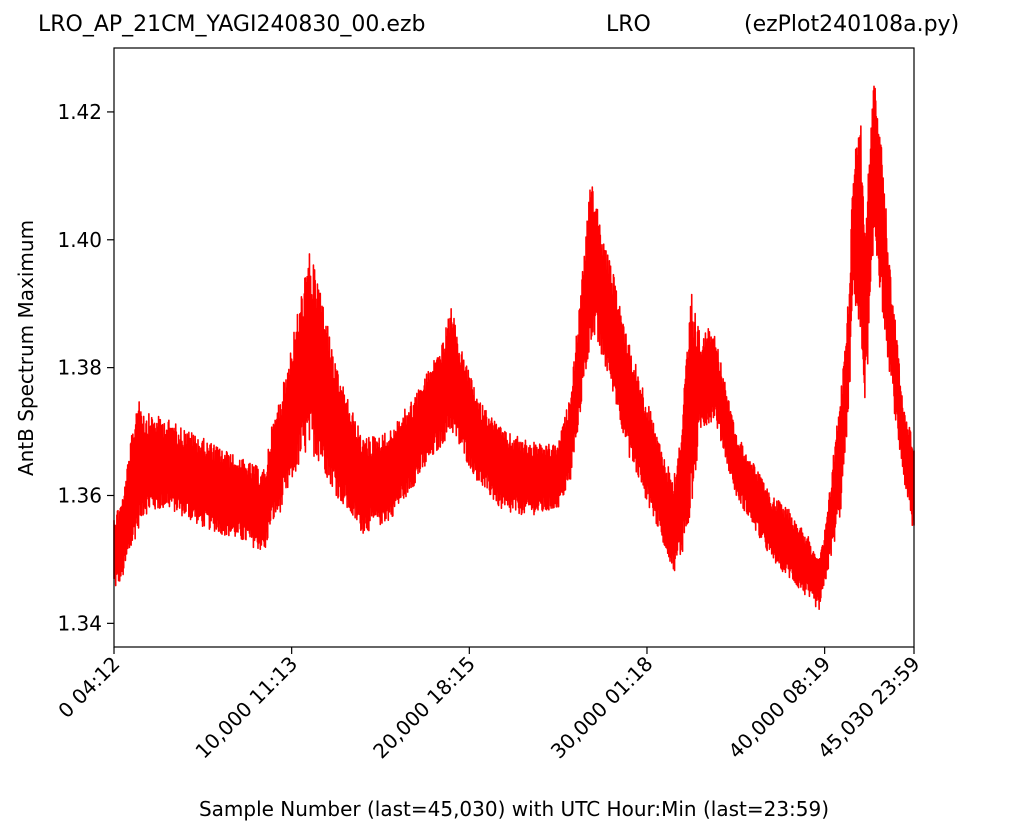  What do you see at coordinates (852, 24) in the screenshot?
I see `chart-title-script: (ezPlot240108a.py)` at bounding box center [852, 24].